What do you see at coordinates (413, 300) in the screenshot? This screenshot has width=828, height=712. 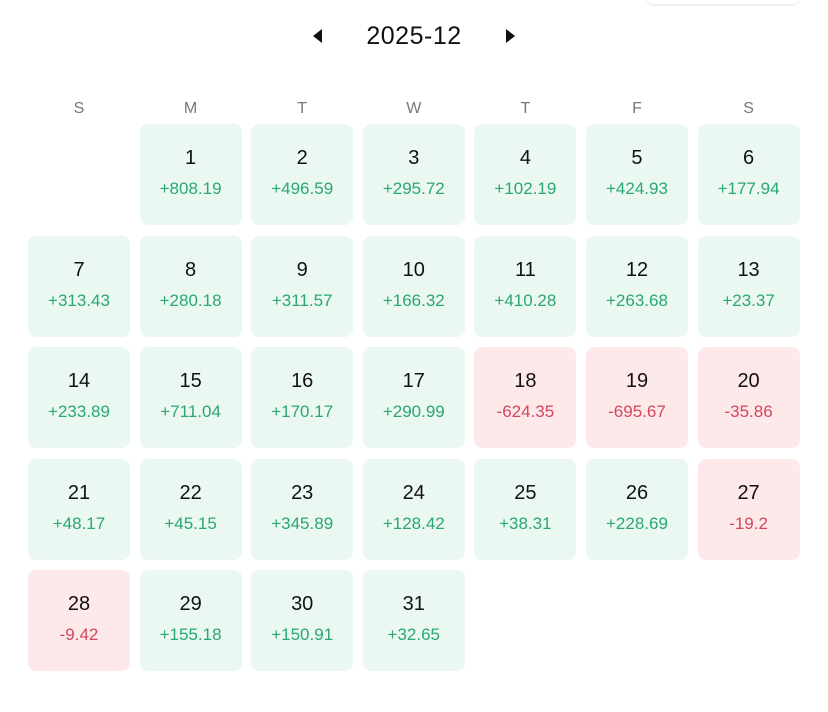 I see `day-pnl-value: +166.32` at bounding box center [413, 300].